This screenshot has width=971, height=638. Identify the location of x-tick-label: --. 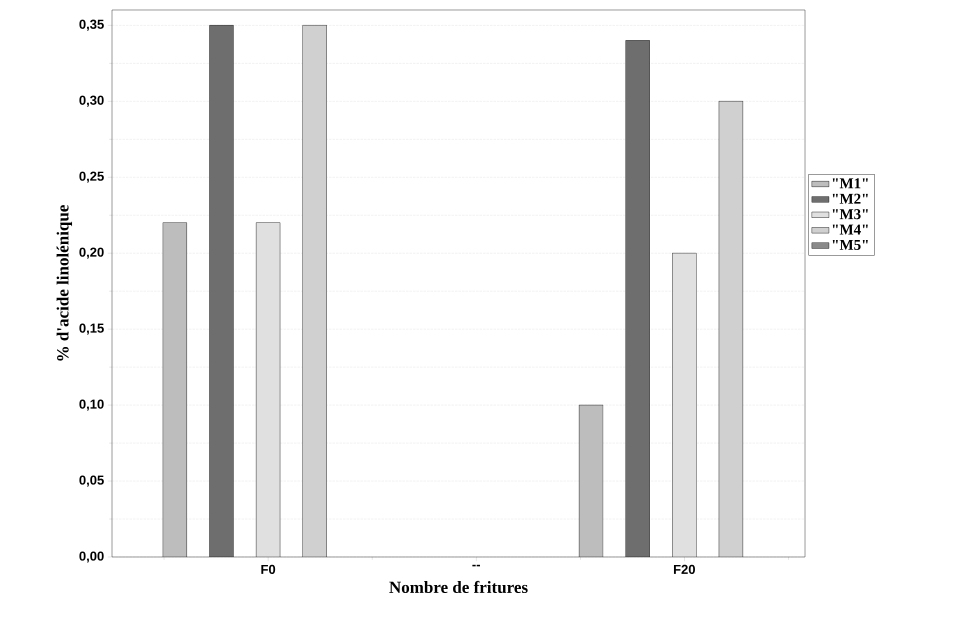
(476, 565).